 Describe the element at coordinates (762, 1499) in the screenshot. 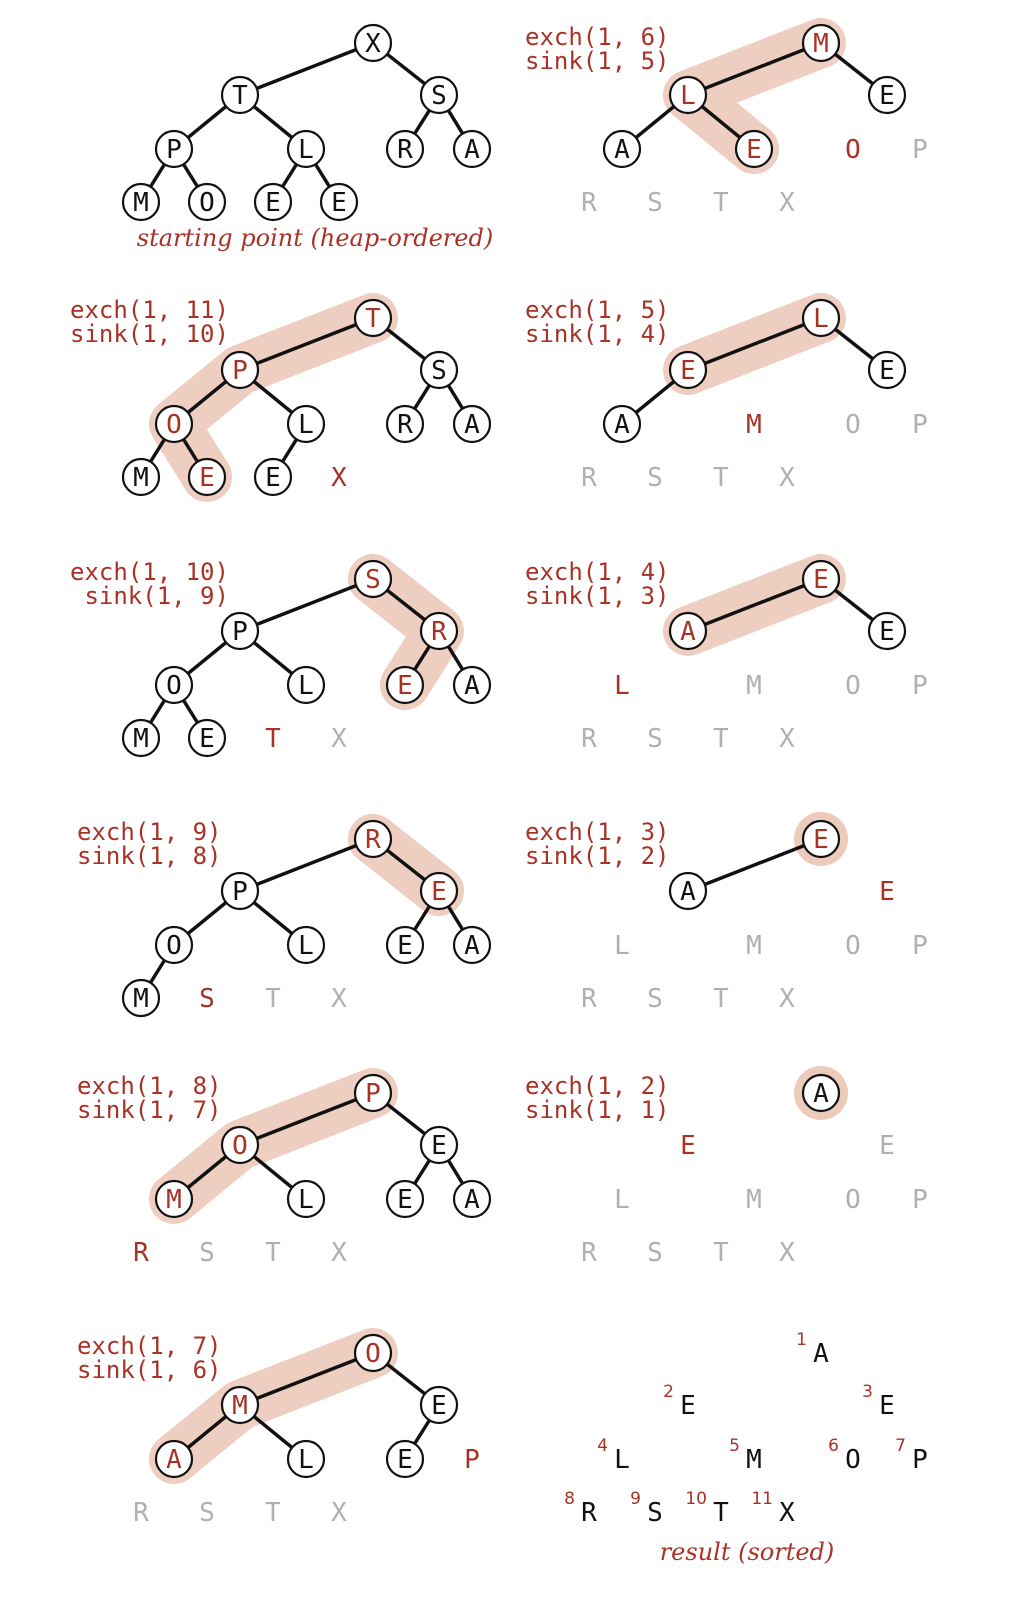

I see `sorted-index-label: 11` at that location.